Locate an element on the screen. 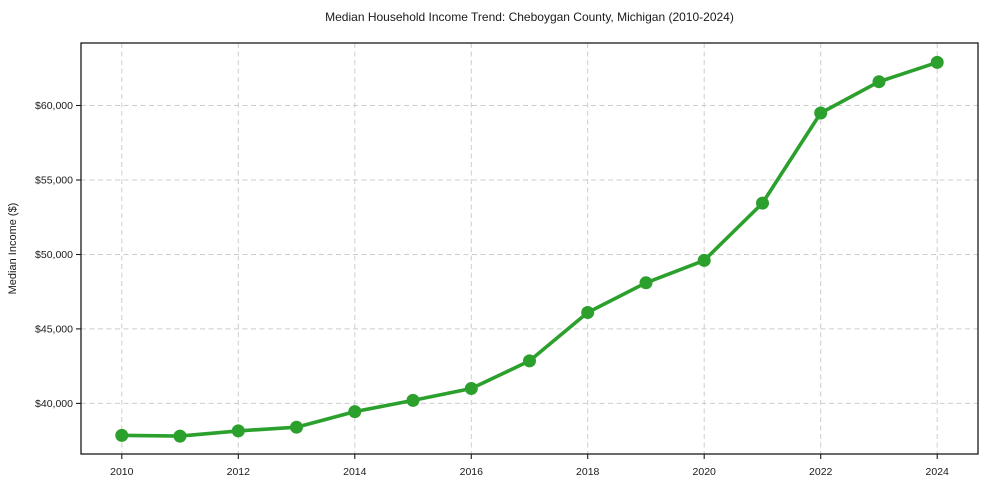 This screenshot has height=490, width=989. y-tick-label: $45,000 is located at coordinates (54, 330).